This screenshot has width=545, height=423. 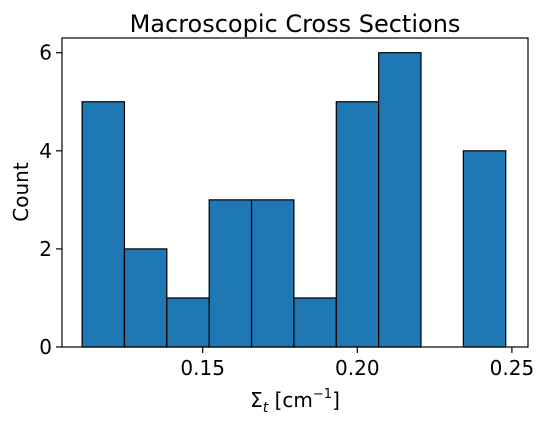 I want to click on x-axis-label: Σt [cm−1], so click(x=295, y=401).